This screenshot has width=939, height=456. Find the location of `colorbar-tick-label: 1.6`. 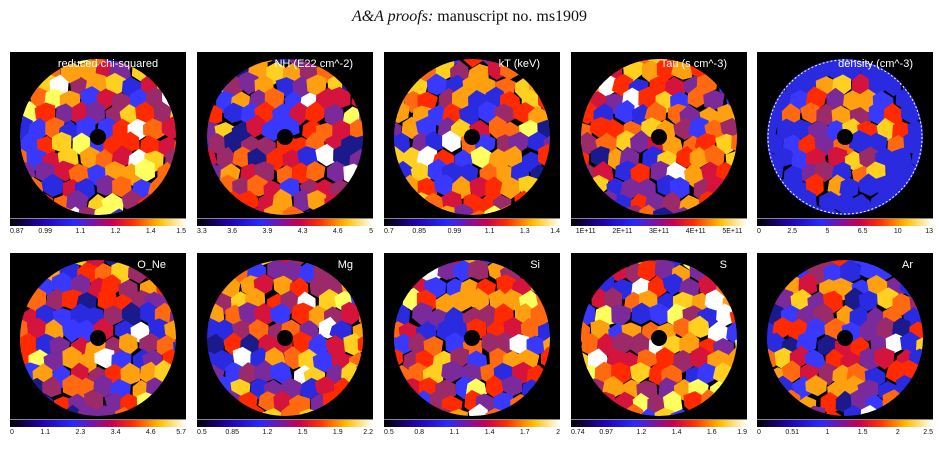

colorbar-tick-label: 1.6 is located at coordinates (711, 432).